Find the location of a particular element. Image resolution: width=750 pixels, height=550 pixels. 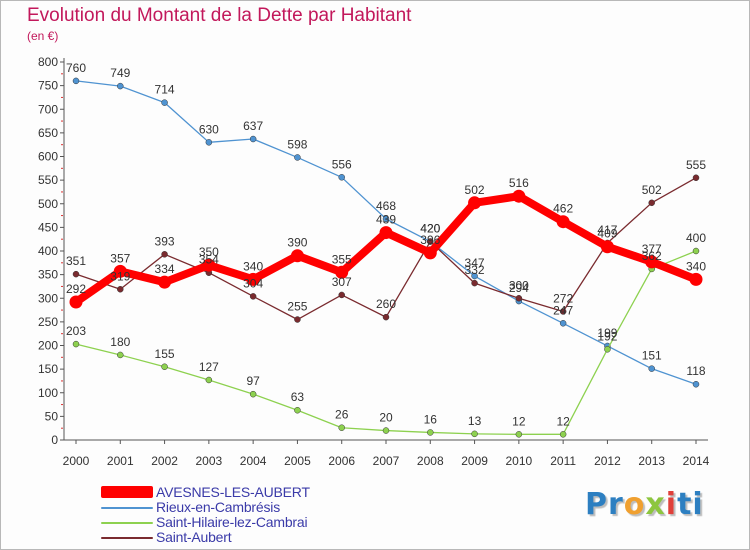

data-label: 362 is located at coordinates (652, 256).